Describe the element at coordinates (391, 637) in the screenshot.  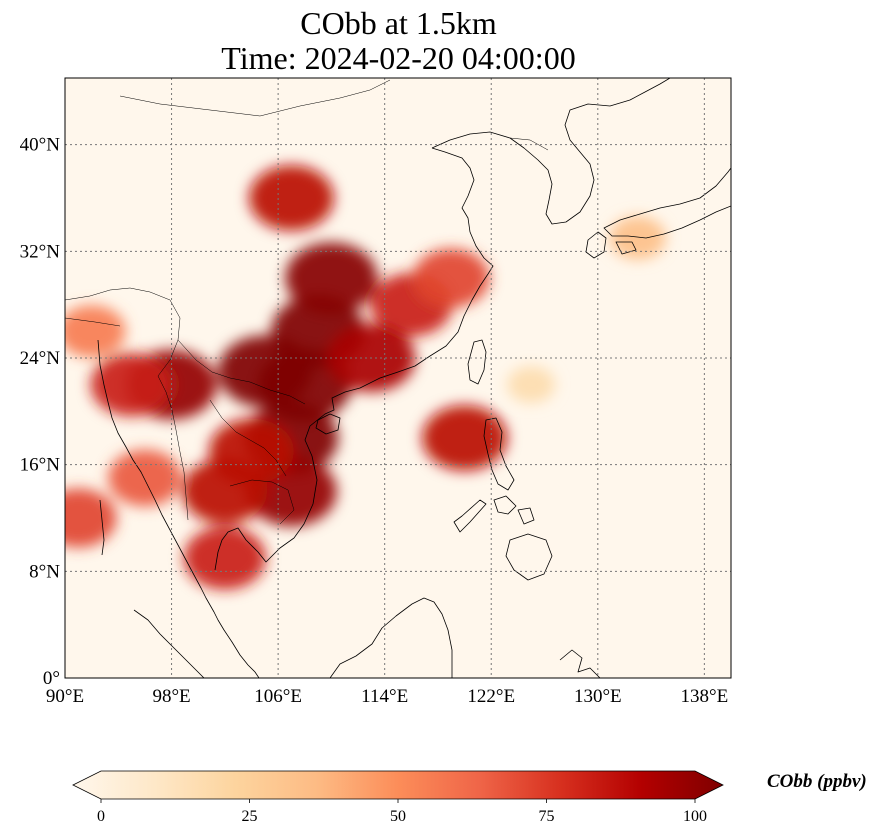
I see `borneo-island` at that location.